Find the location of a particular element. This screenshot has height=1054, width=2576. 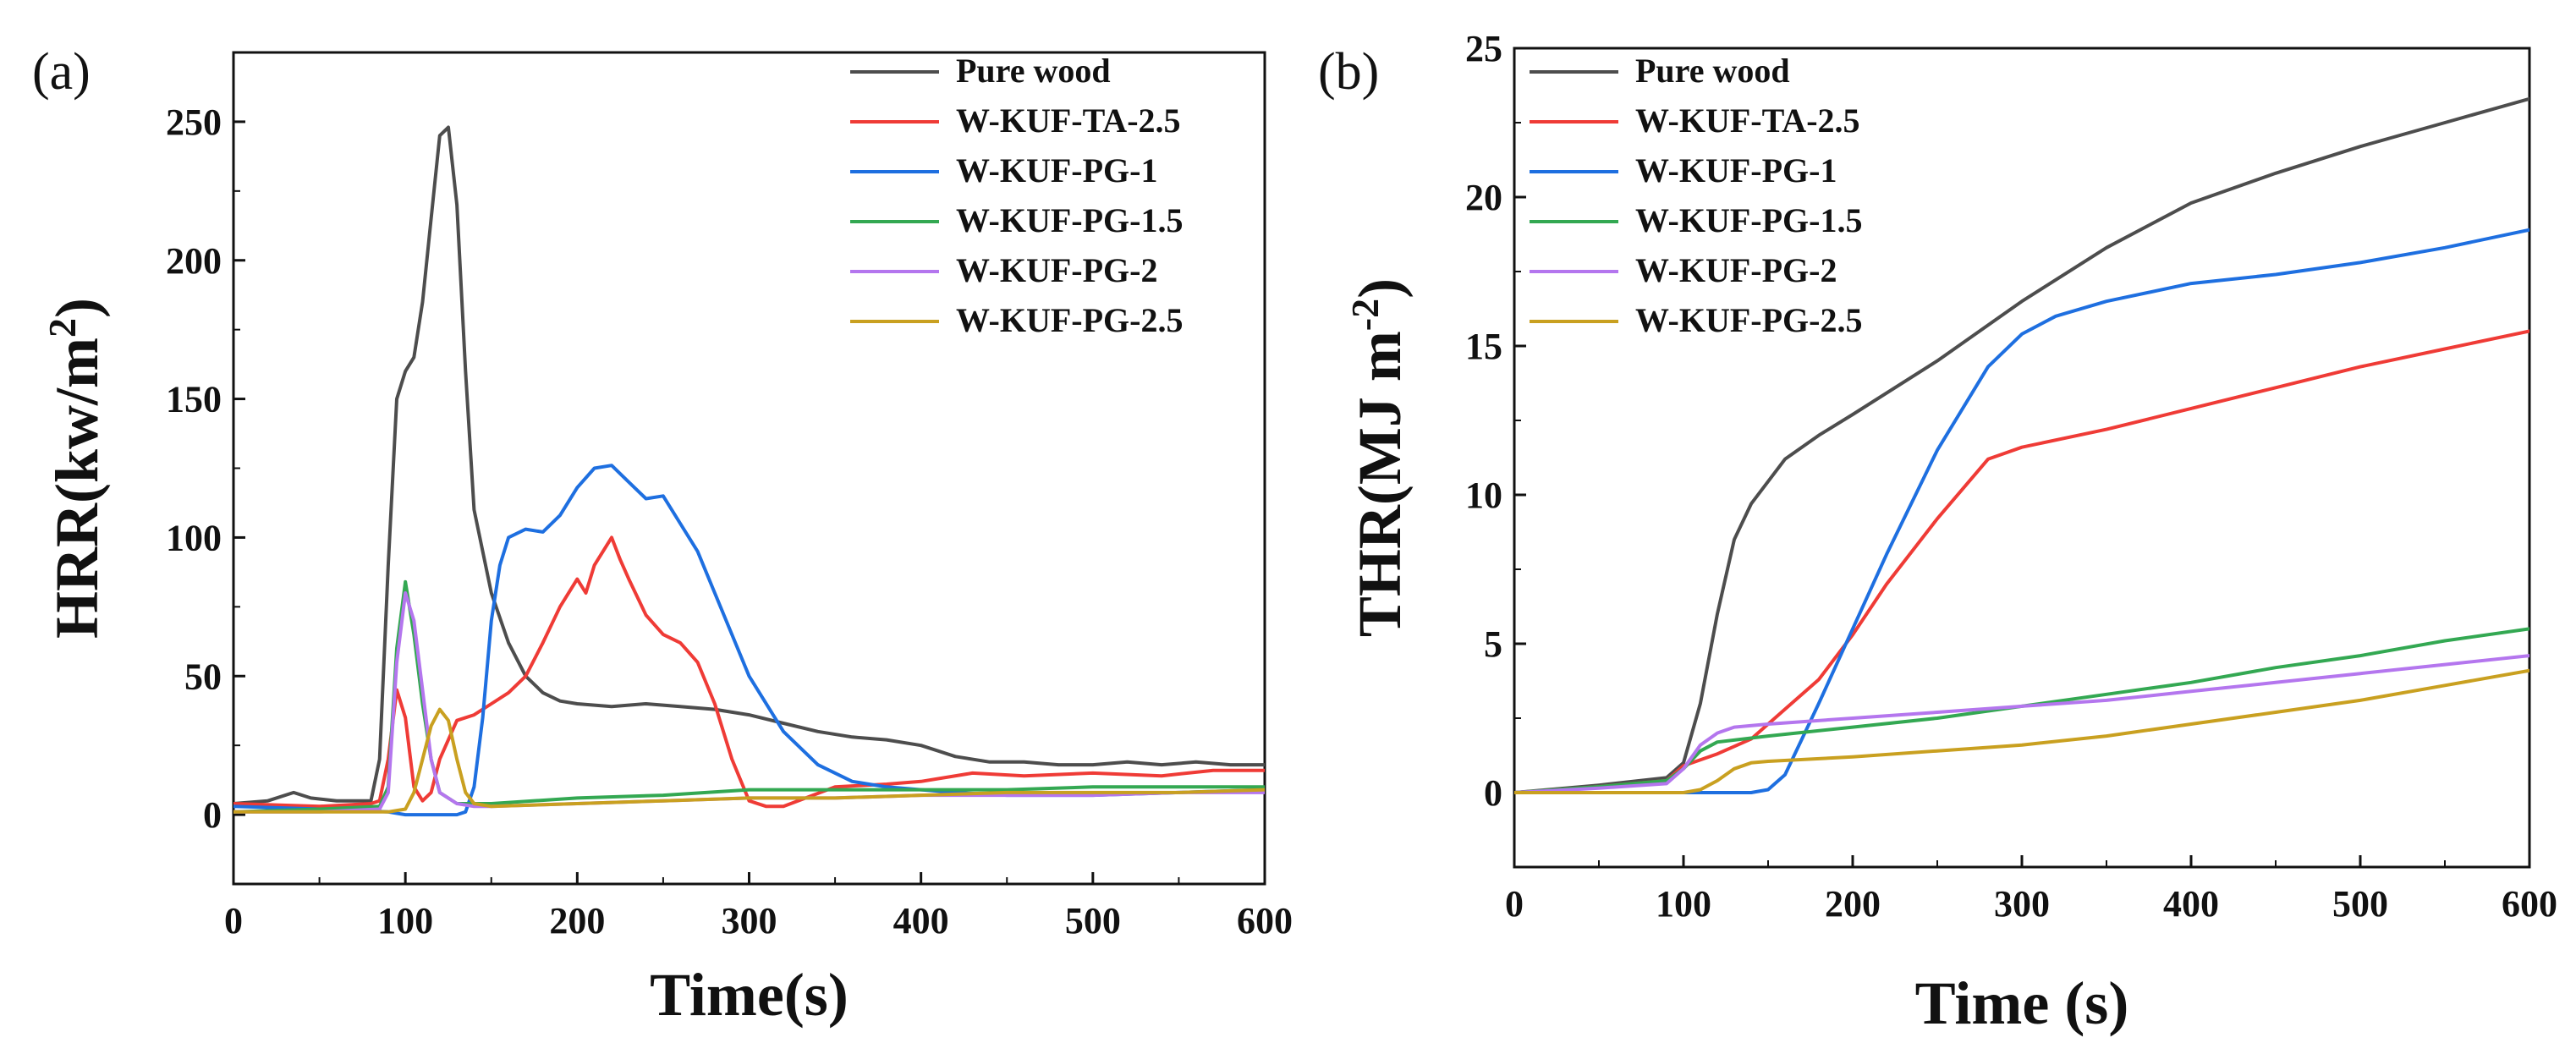

x-axis-title: Time(s) is located at coordinates (749, 995).